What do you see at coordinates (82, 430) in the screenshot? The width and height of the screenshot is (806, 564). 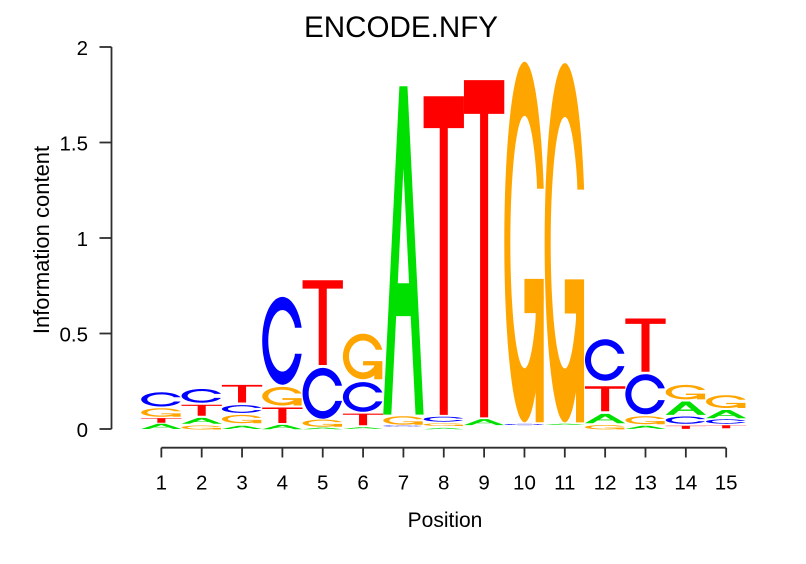 I see `svg-text: 0` at bounding box center [82, 430].